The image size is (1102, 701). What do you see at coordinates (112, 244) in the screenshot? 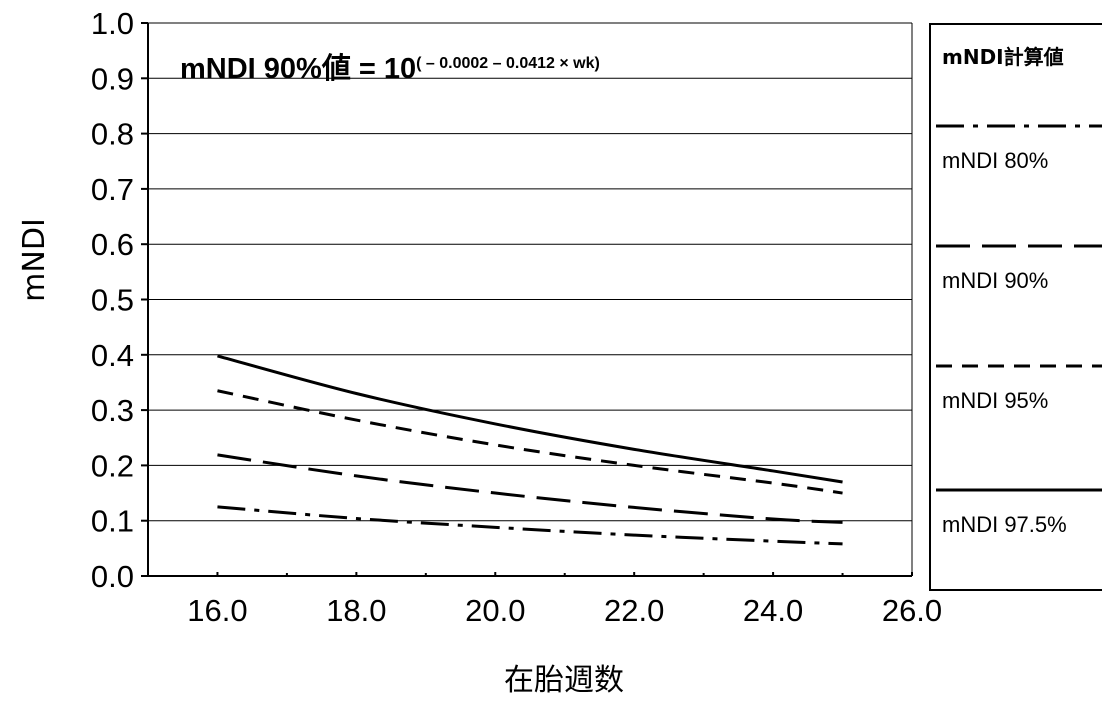
I see `y-tick-label: 0.6` at bounding box center [112, 244].